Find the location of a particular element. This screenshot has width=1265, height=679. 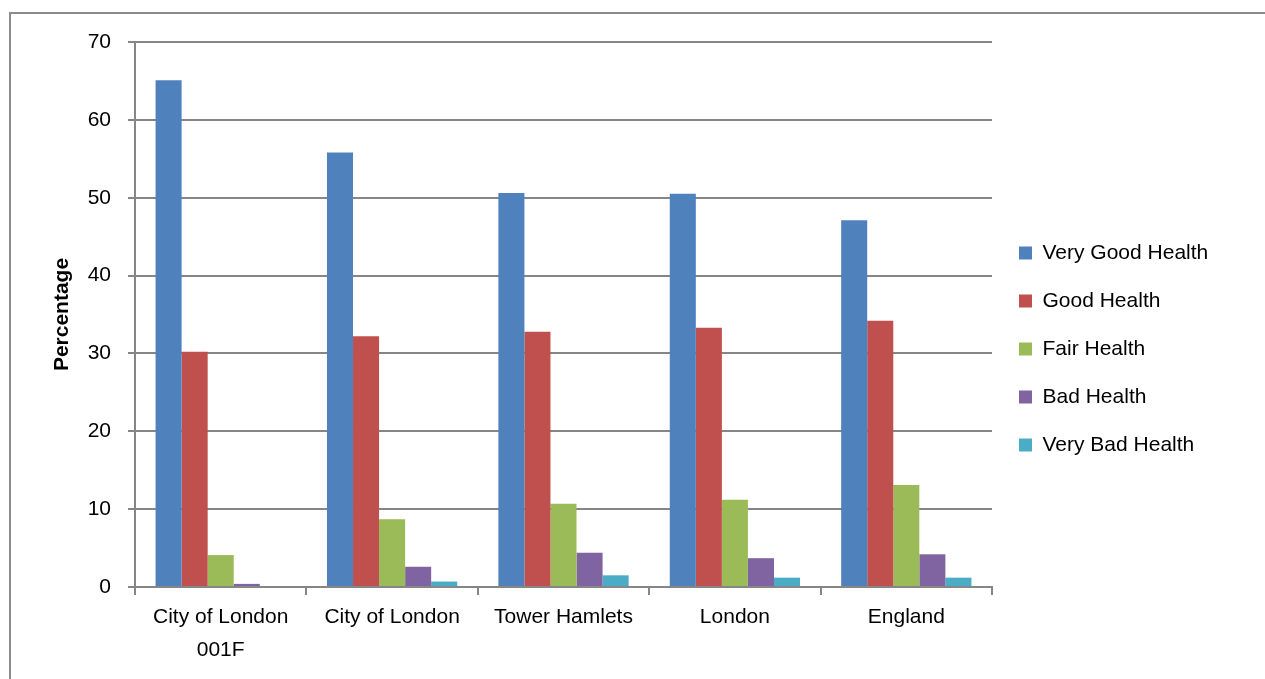

legend-label: Fair Health is located at coordinates (1094, 347).